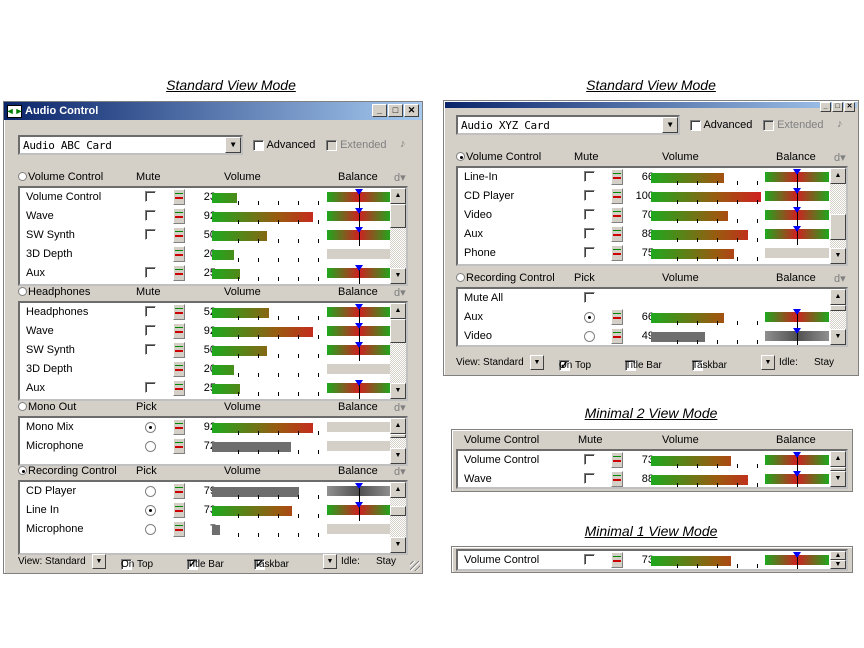  What do you see at coordinates (415, 566) in the screenshot?
I see `resize-grip` at bounding box center [415, 566].